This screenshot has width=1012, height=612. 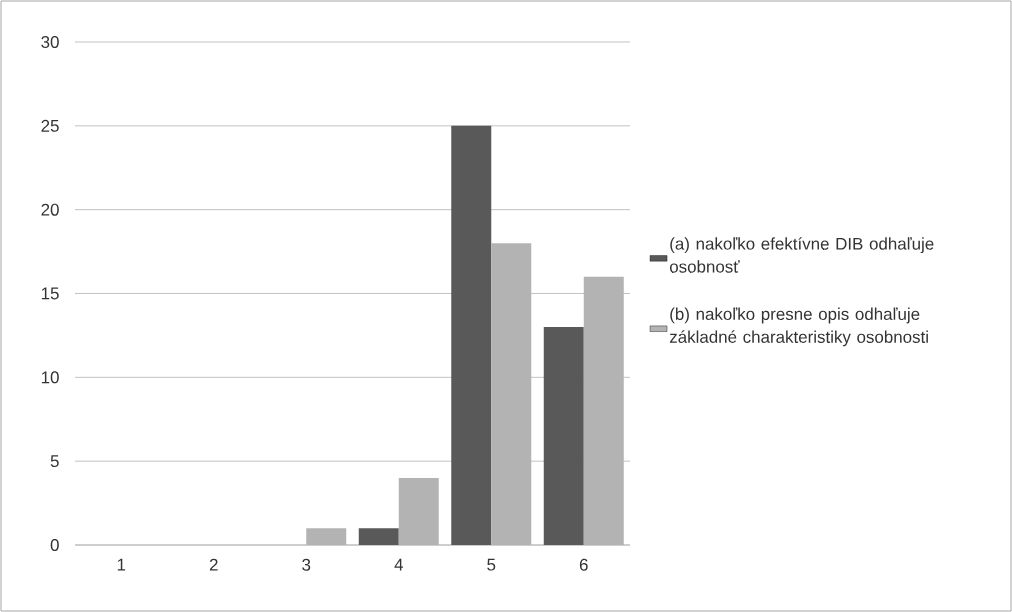 I want to click on x-tick-label: 5, so click(x=491, y=564).